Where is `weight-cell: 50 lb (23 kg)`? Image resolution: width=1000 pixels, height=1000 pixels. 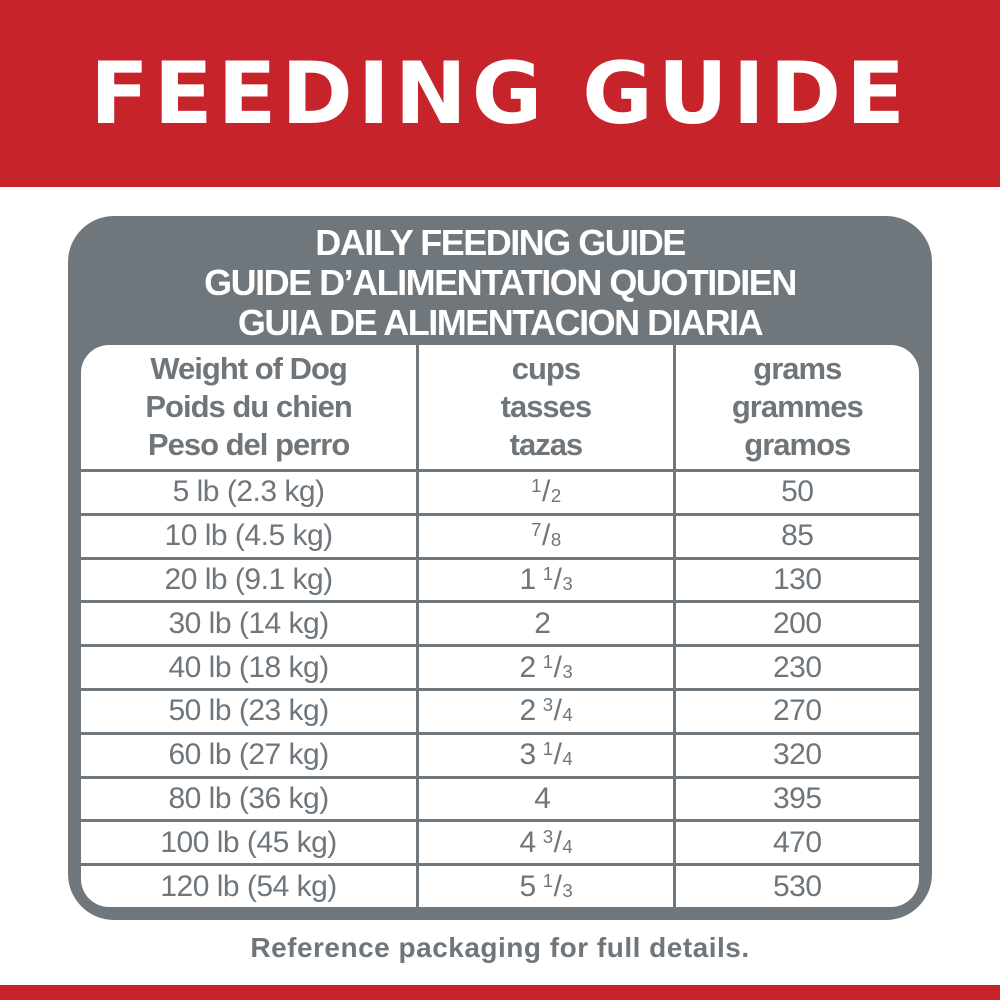
weight-cell: 50 lb (23 kg) is located at coordinates (248, 711).